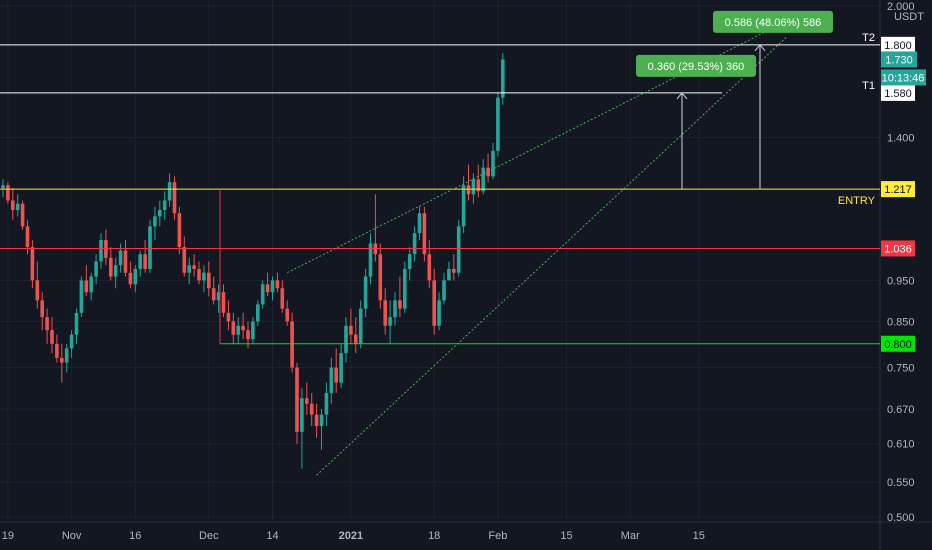  What do you see at coordinates (773, 23) in the screenshot?
I see `measure-label: 0.586 (48.06%) 586` at bounding box center [773, 23].